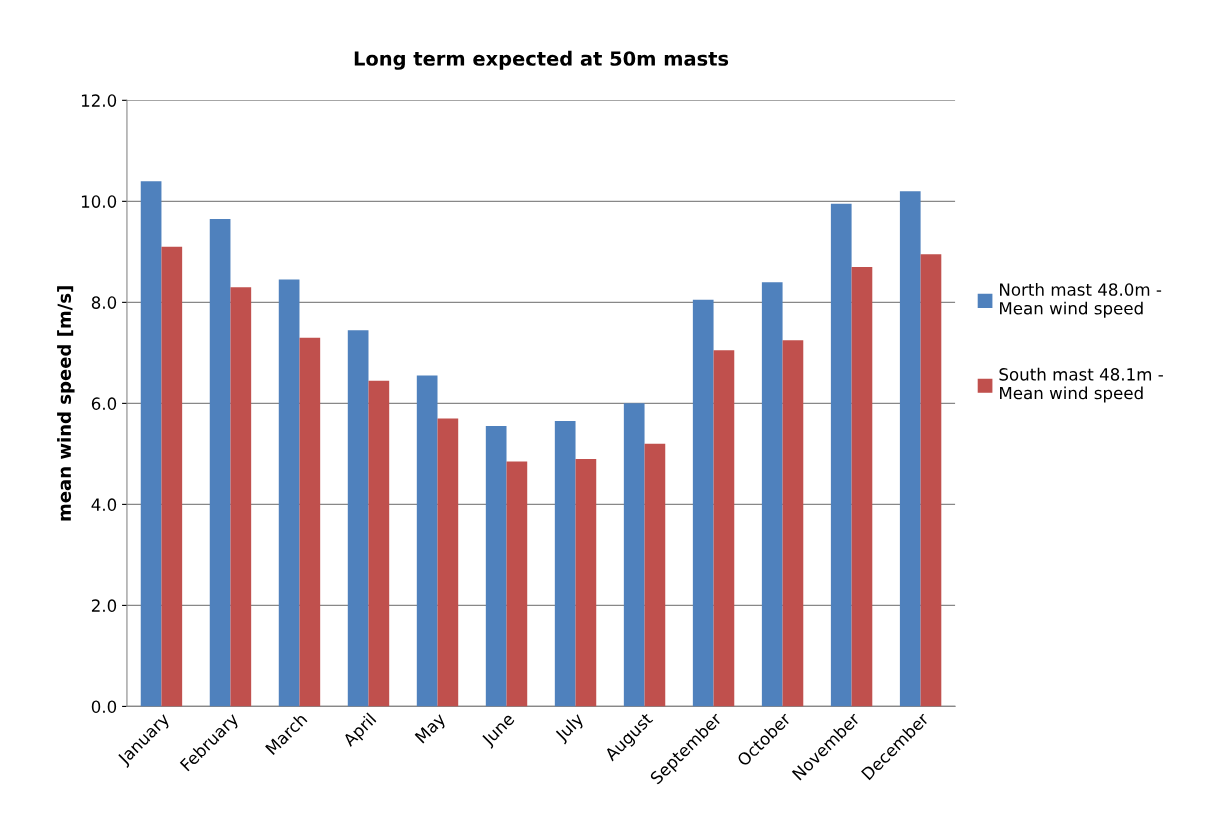  I want to click on y-tick-label: 0.0, so click(104, 706).